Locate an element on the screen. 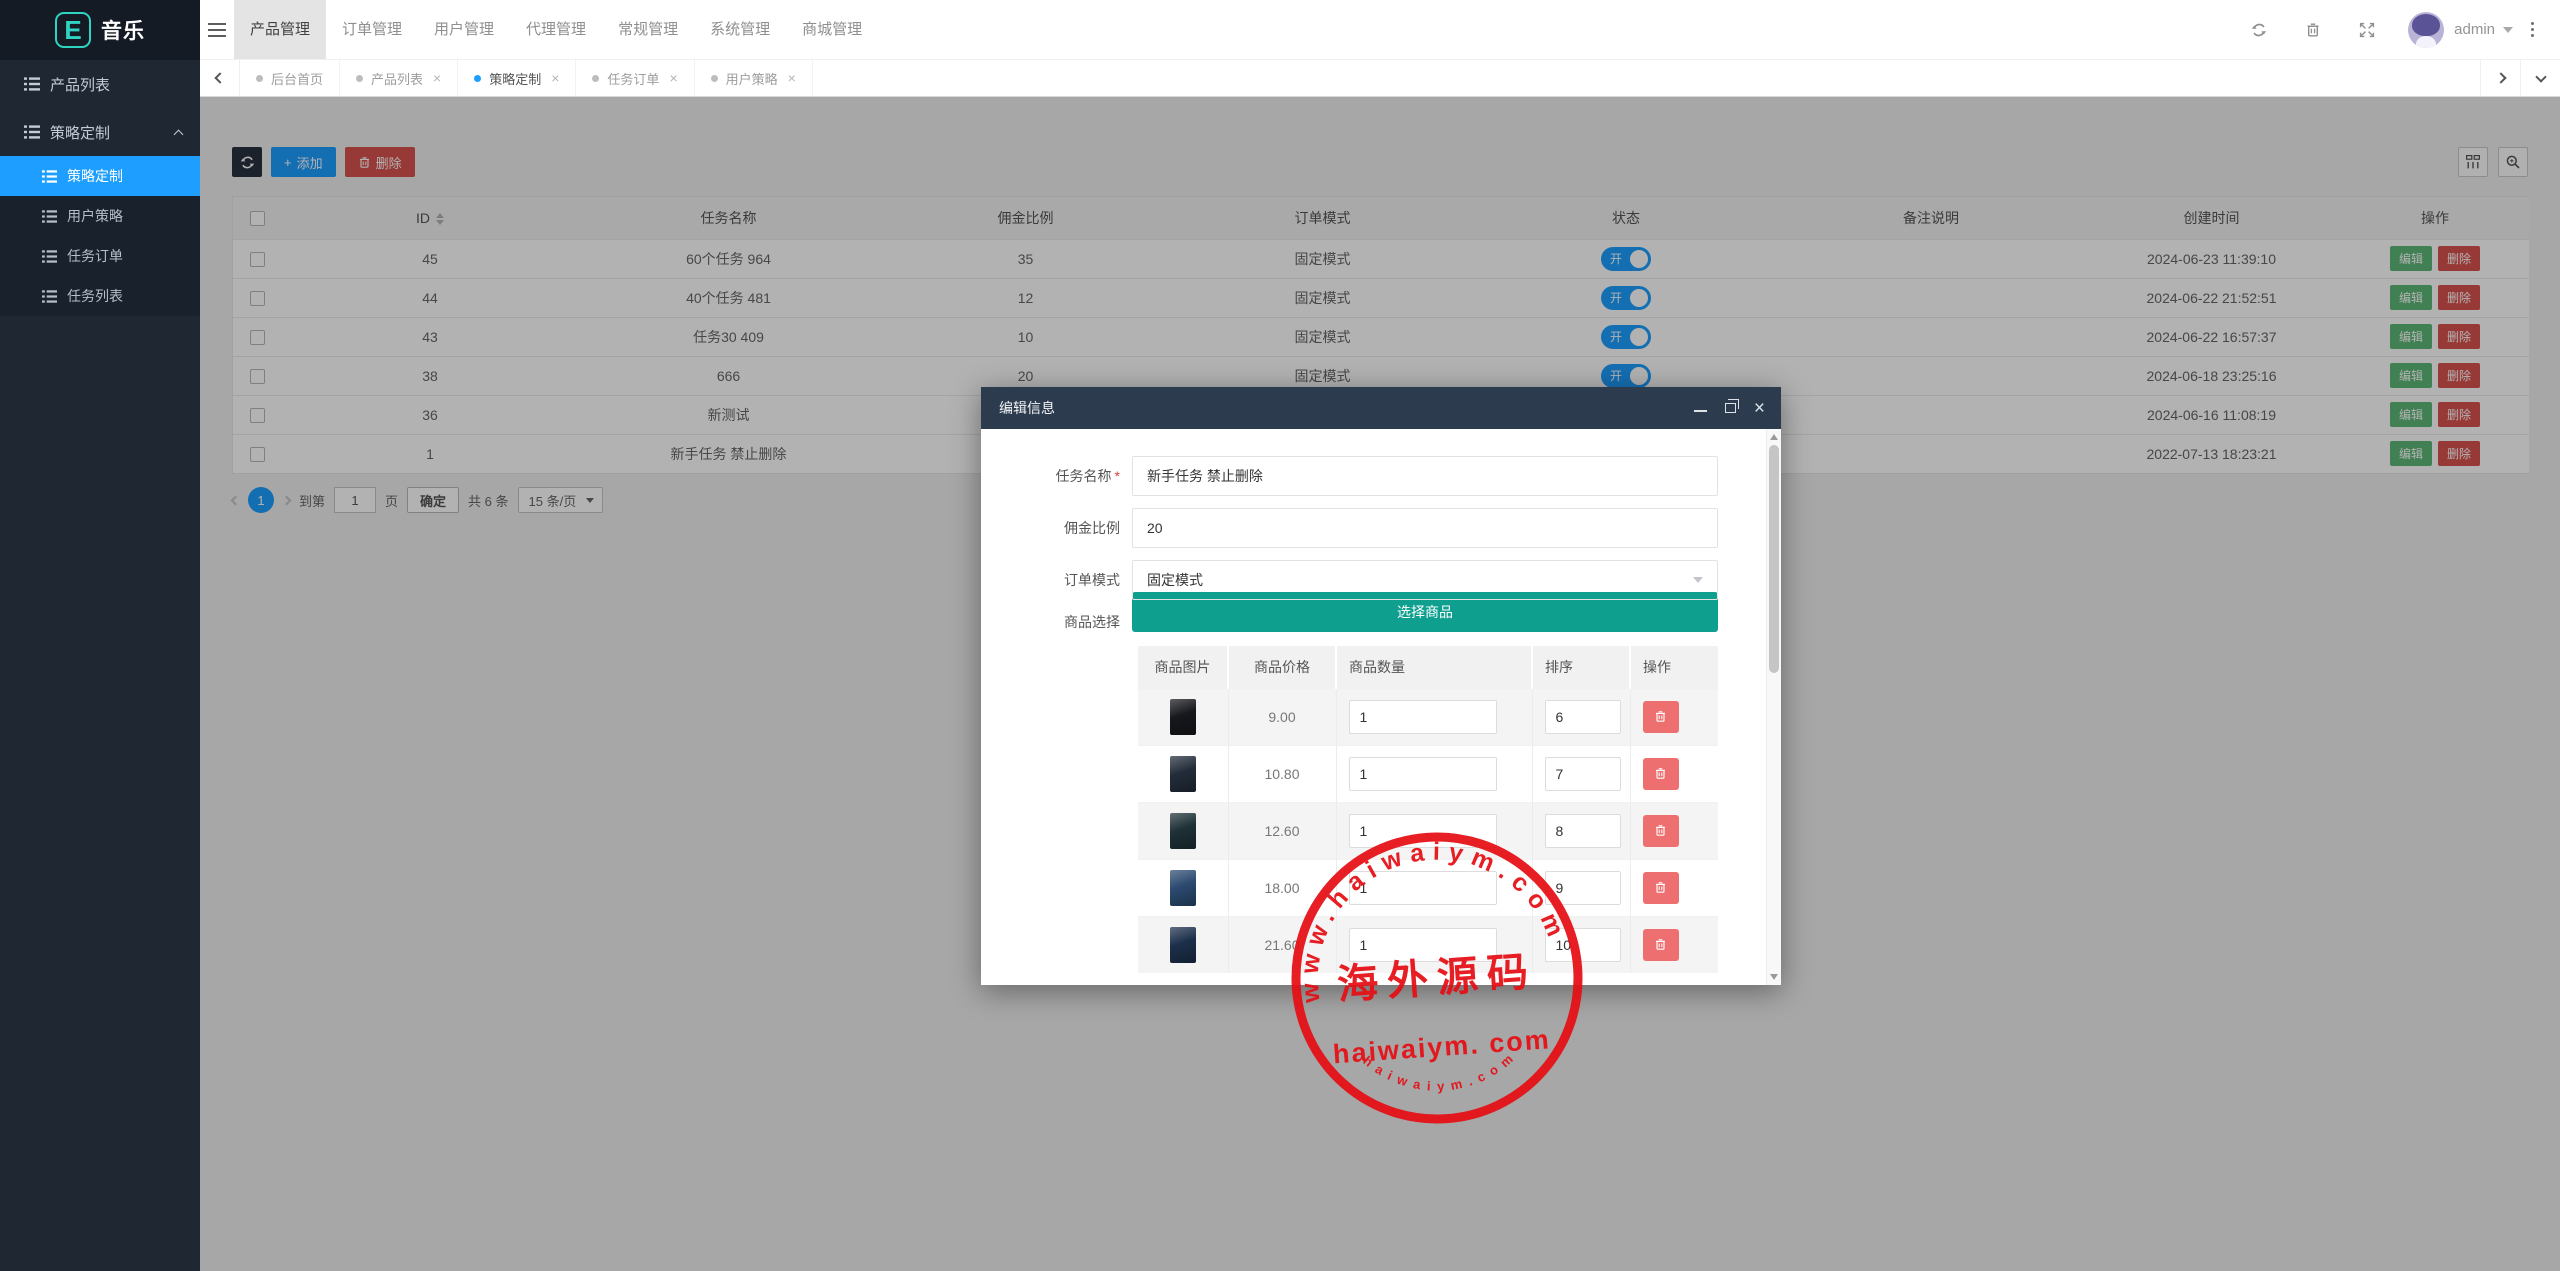 The image size is (2560, 1271). sidebar-subitem: 任务订单 is located at coordinates (100, 256).